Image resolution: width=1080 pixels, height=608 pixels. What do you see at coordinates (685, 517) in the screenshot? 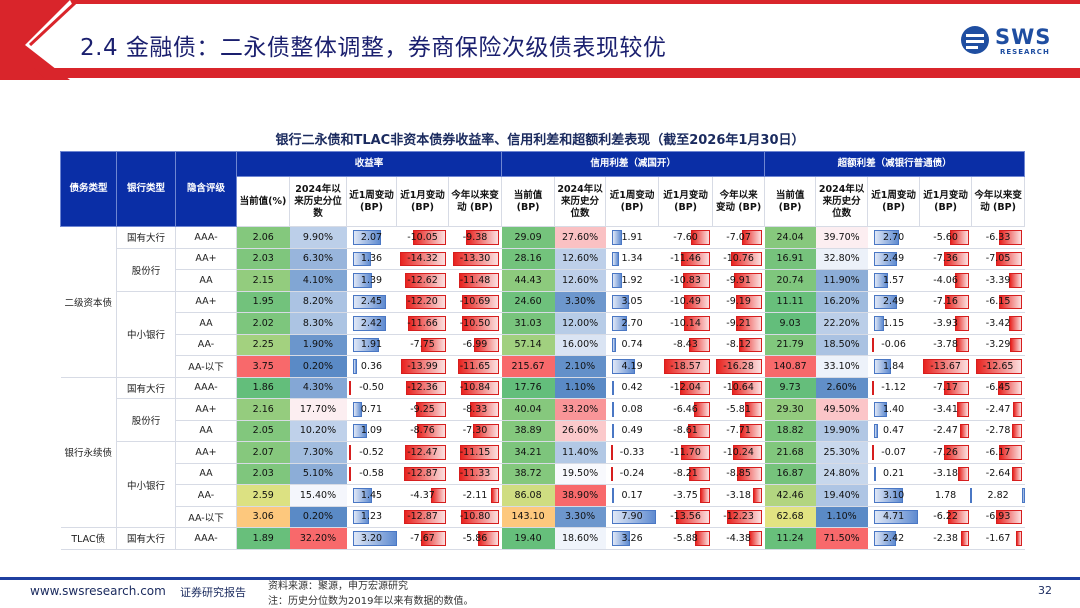
I see `cell-value: -13.56` at bounding box center [685, 517].